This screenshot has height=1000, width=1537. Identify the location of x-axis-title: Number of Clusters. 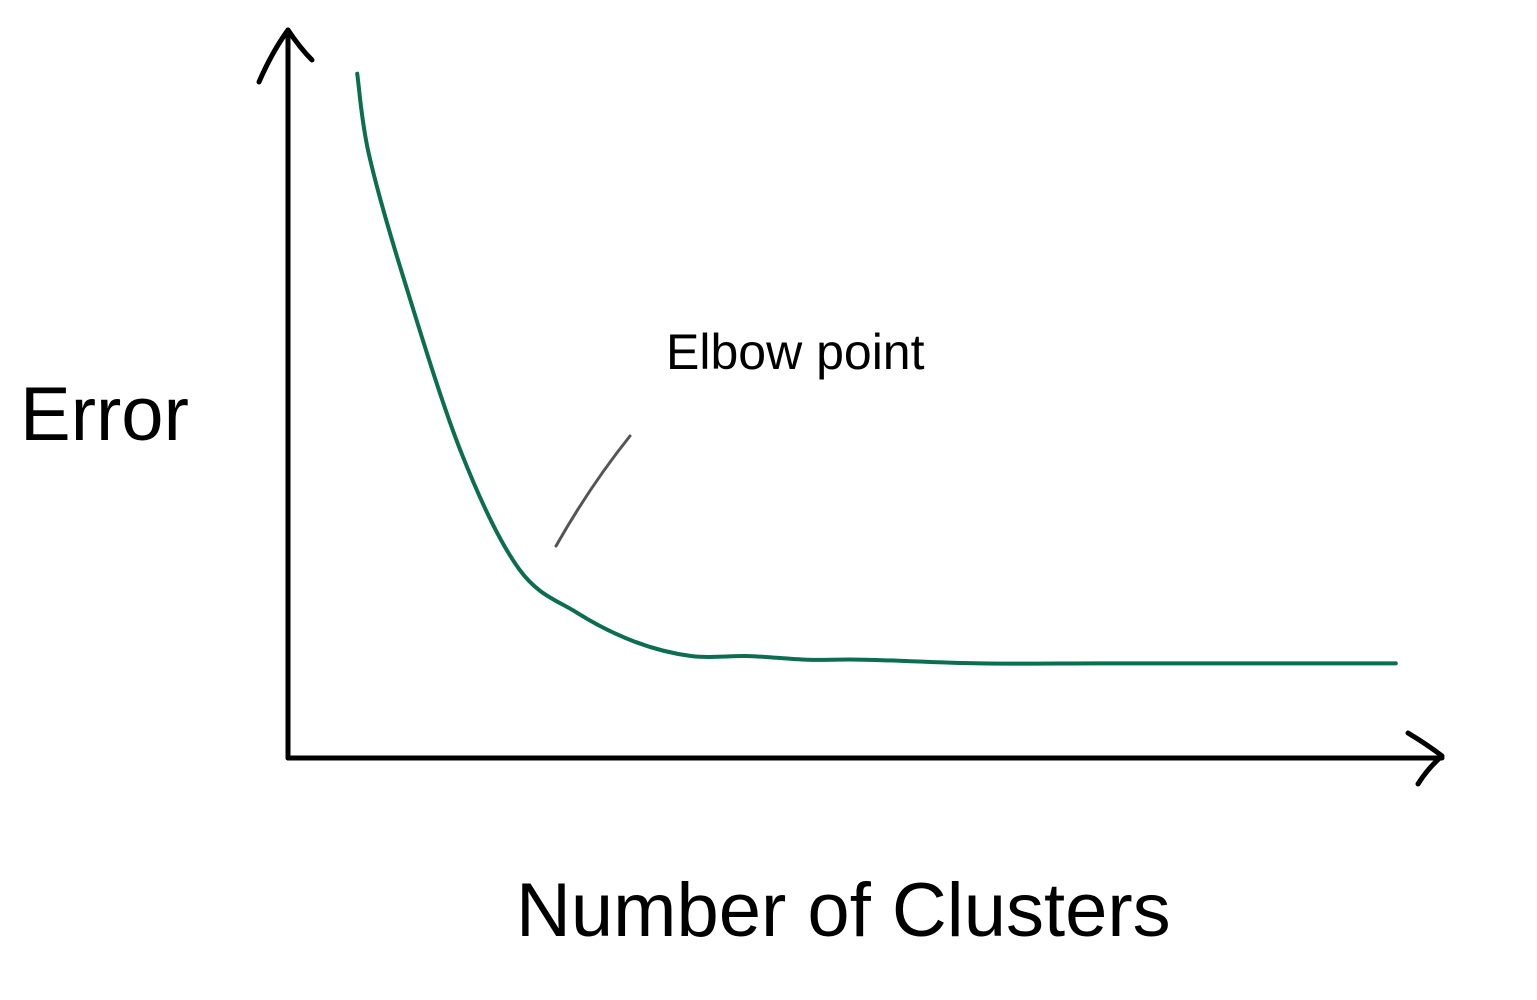
(843, 910).